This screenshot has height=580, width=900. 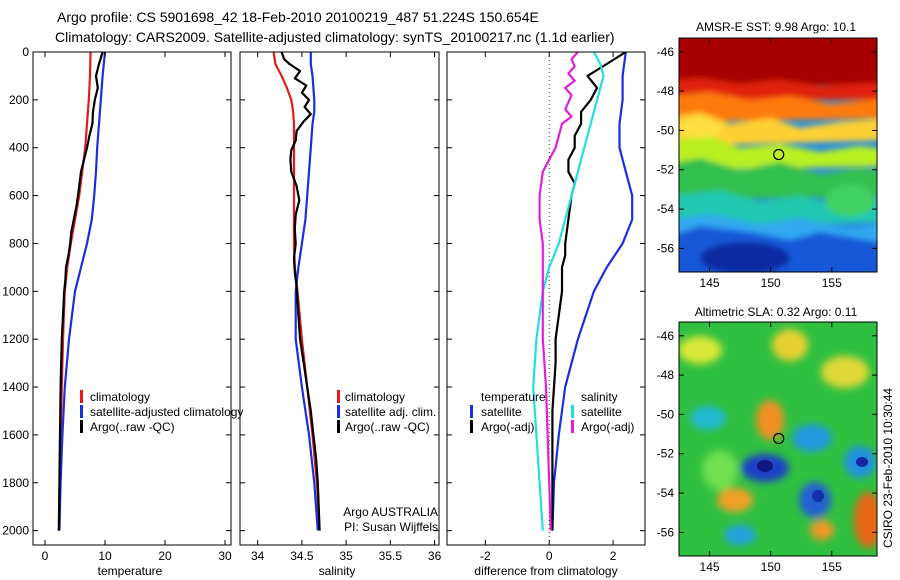 What do you see at coordinates (720, 470) in the screenshot?
I see `sla-lightgreen-blob` at bounding box center [720, 470].